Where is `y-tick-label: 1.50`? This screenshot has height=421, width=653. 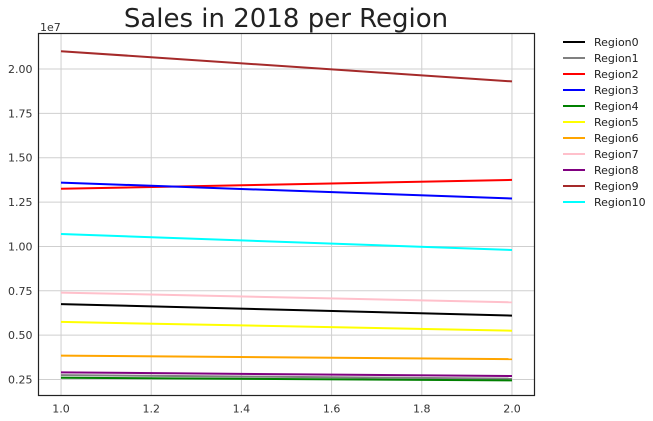
y-tick-label: 1.50 is located at coordinates (20, 158).